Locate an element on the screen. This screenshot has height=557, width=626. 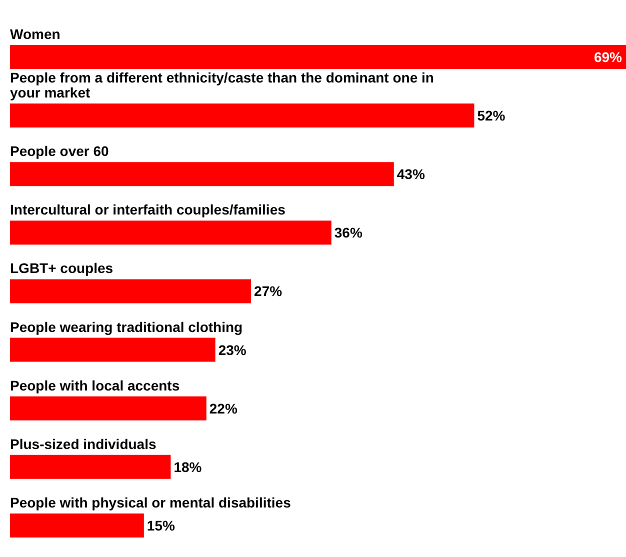
y-tick-label: People with physical or mental disabilities is located at coordinates (151, 502).